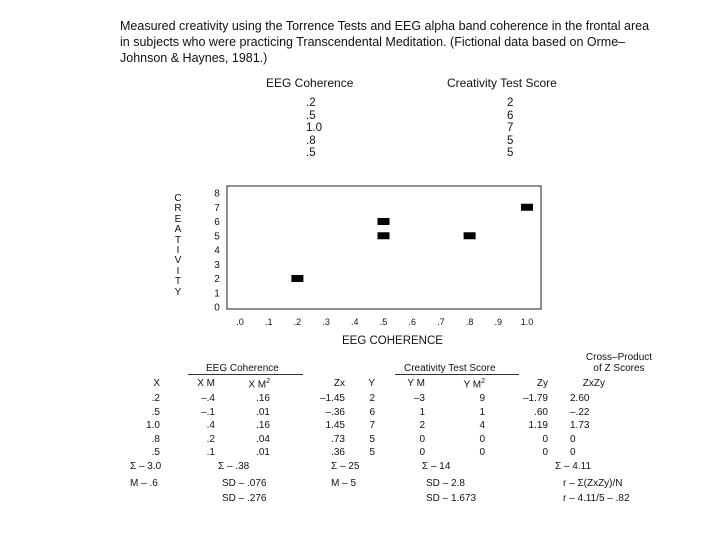 The image size is (720, 540). What do you see at coordinates (210, 439) in the screenshot?
I see `table-cell-xm: .2` at bounding box center [210, 439].